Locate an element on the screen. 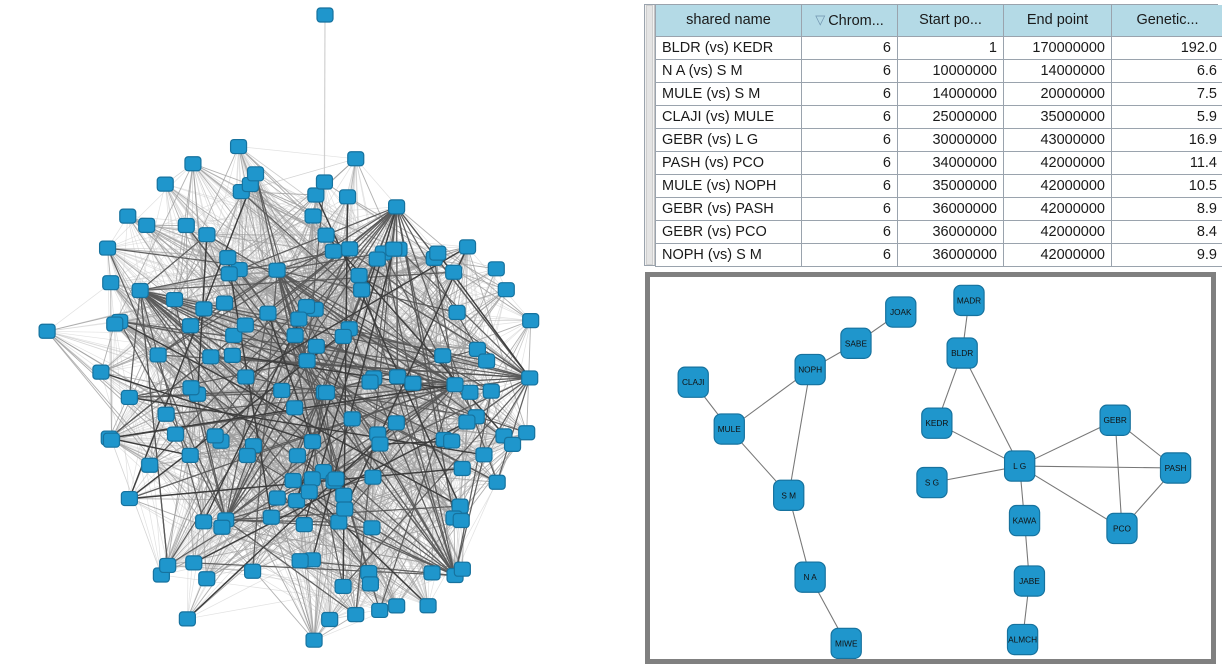 Image resolution: width=1222 pixels, height=669 pixels. table-row: MULE (vs) NOPH 6 35000000 42000000 10.5 is located at coordinates (938, 186).